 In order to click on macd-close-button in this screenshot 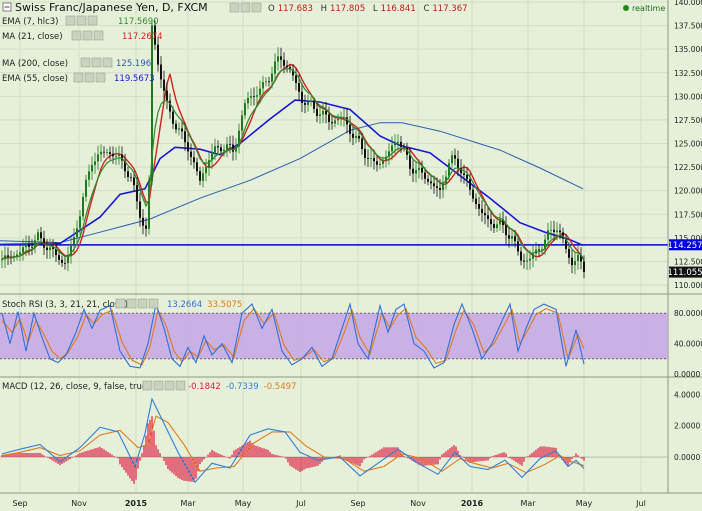, I will do `click(180, 385)`.